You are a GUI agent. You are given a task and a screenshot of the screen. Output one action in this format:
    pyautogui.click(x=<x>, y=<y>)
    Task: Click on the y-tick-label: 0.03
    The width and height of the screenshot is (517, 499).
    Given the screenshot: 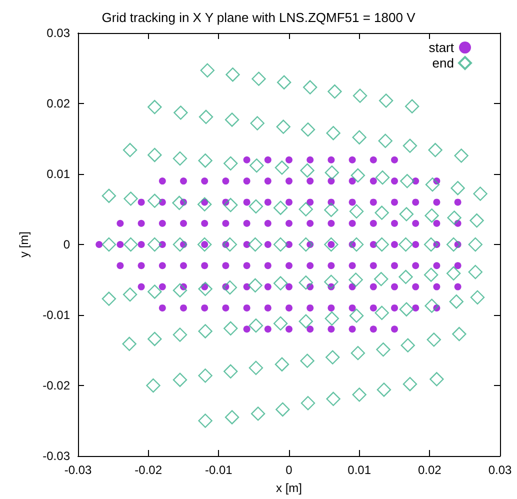 What is the action you would take?
    pyautogui.click(x=58, y=33)
    